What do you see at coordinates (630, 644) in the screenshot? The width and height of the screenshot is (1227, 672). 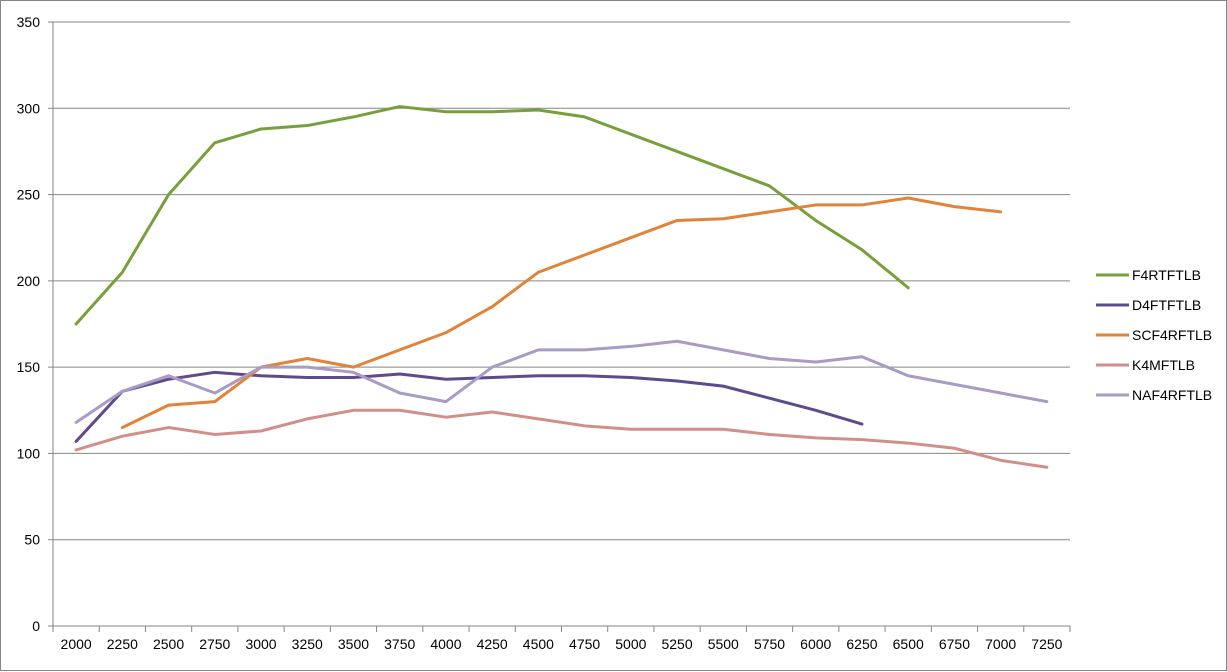 I see `x-tick-label: 5000` at bounding box center [630, 644].